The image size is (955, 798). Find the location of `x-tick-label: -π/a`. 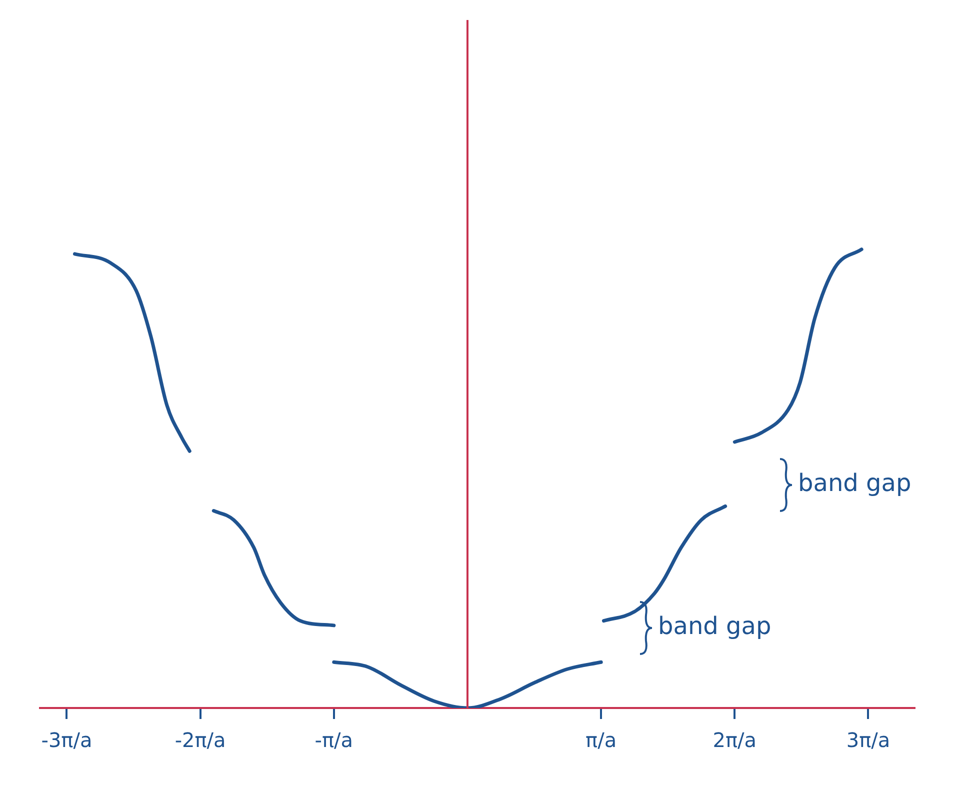

x-tick-label: -π/a is located at coordinates (334, 740).